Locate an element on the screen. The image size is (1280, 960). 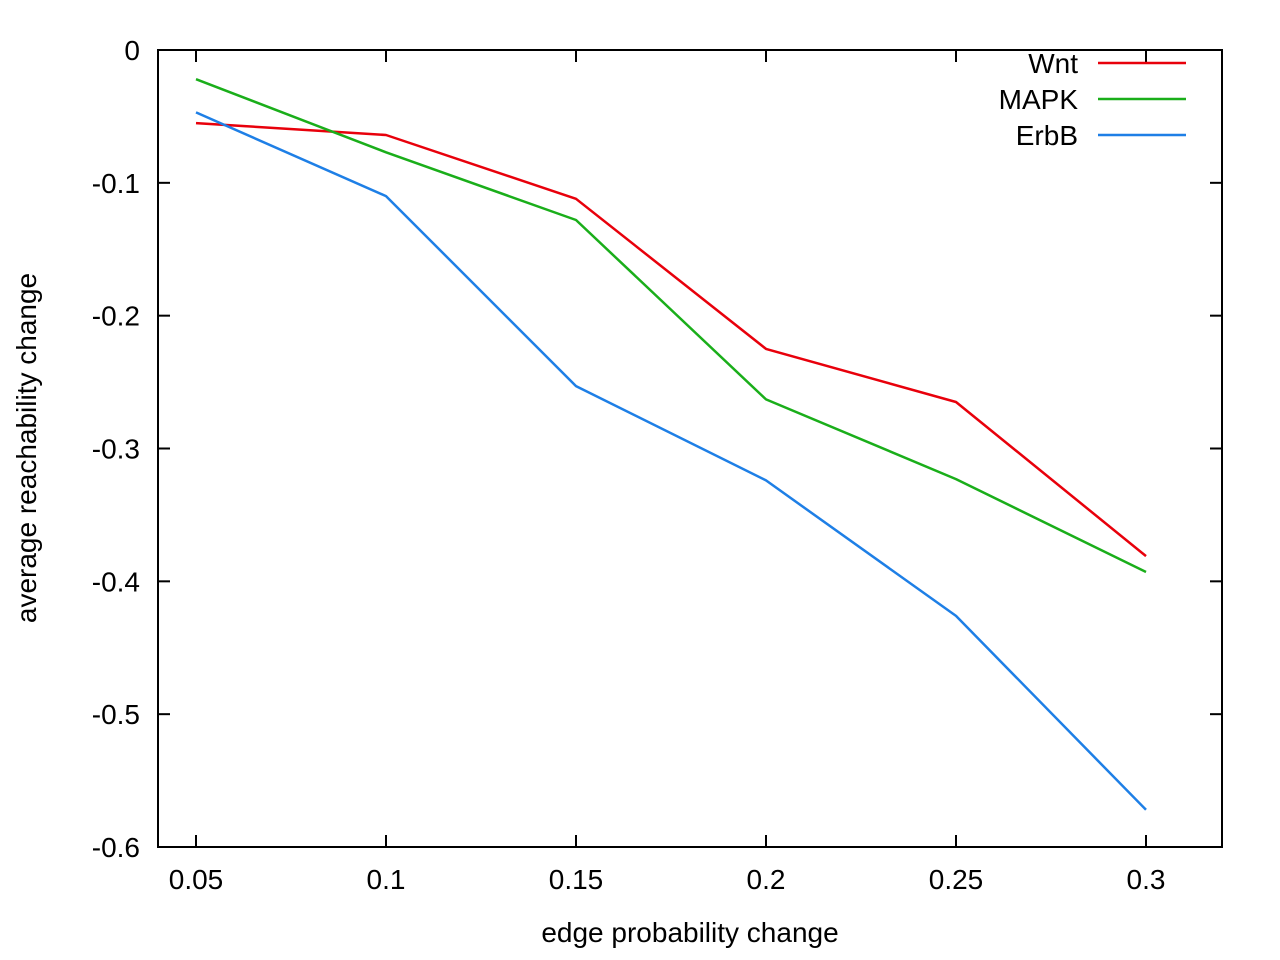
legend: Wnt MAPK ErbB is located at coordinates (1092, 99).